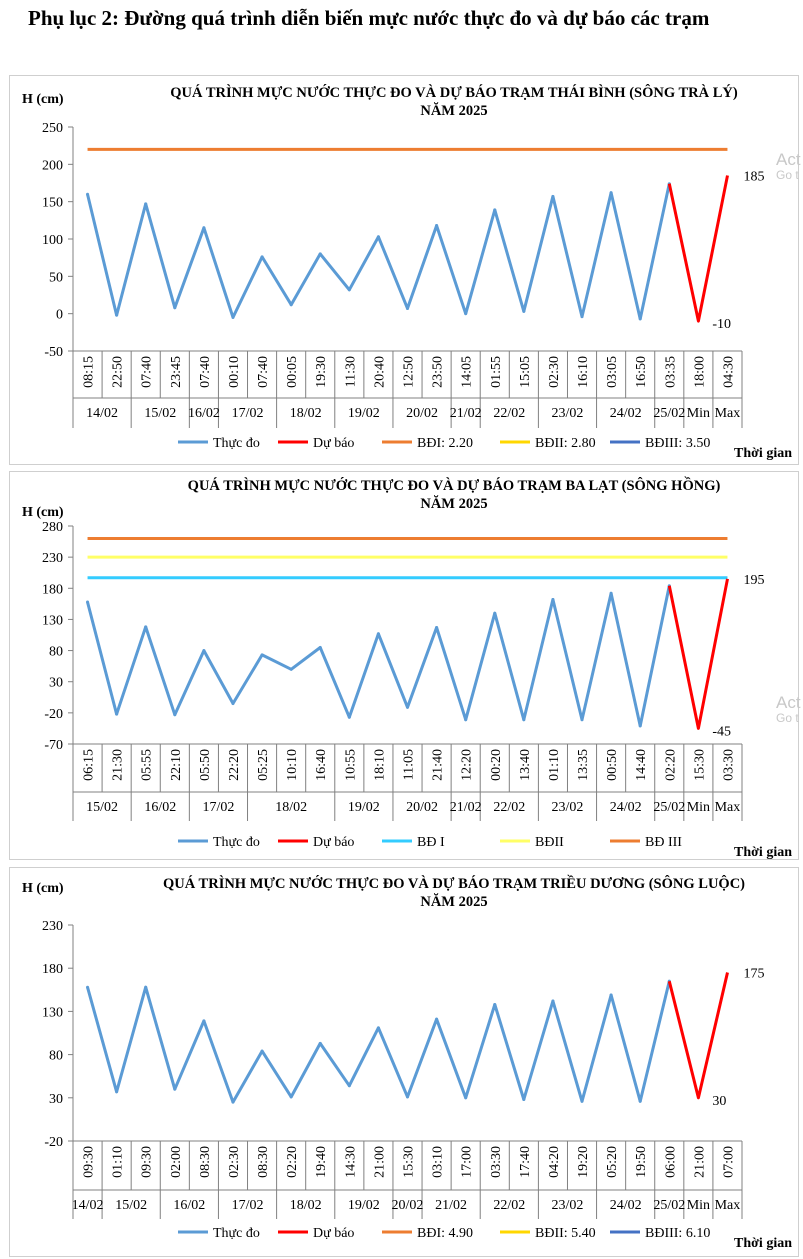 This screenshot has height=1259, width=803. I want to click on x-tick-label: 22:20, so click(234, 765).